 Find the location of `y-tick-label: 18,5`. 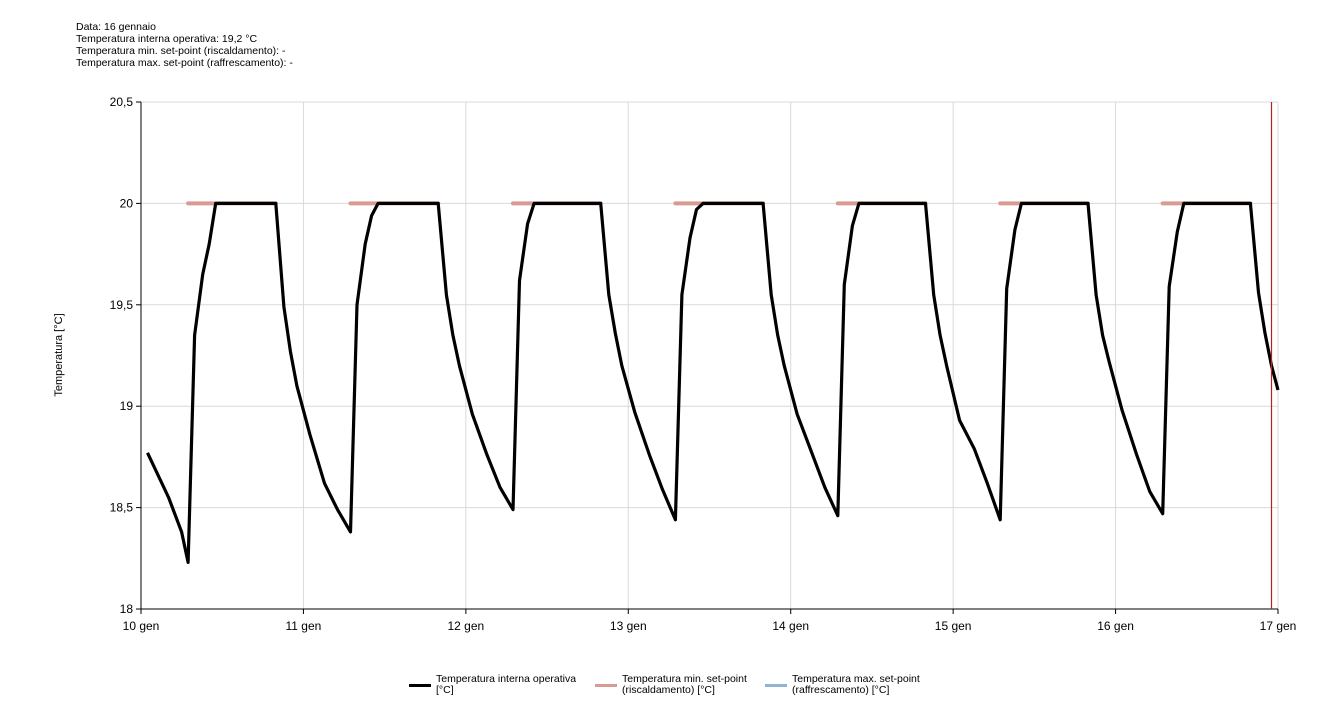

y-tick-label: 18,5 is located at coordinates (122, 508).